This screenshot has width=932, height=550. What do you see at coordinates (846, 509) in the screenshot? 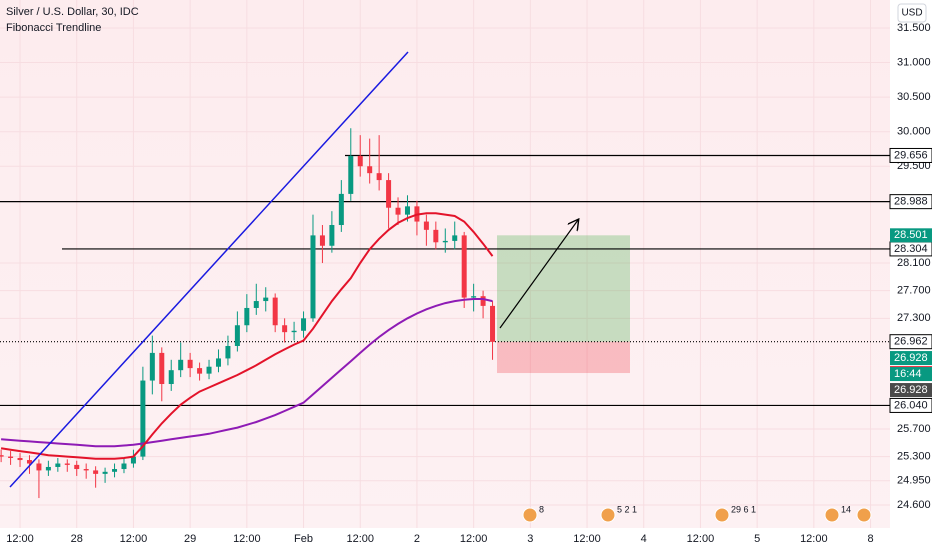
I see `event-label: 14` at bounding box center [846, 509].